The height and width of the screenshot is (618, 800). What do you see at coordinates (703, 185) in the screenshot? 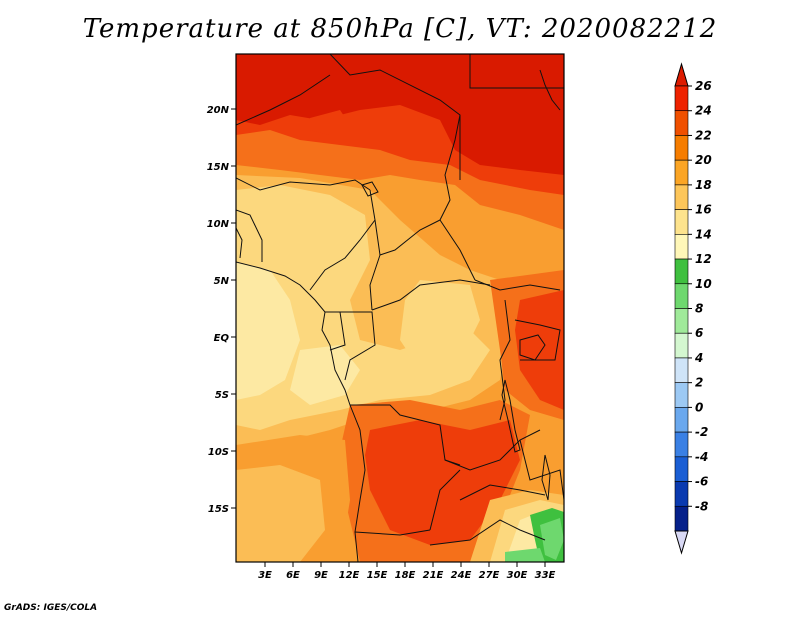
I see `colorbar-label: 18` at bounding box center [703, 185].